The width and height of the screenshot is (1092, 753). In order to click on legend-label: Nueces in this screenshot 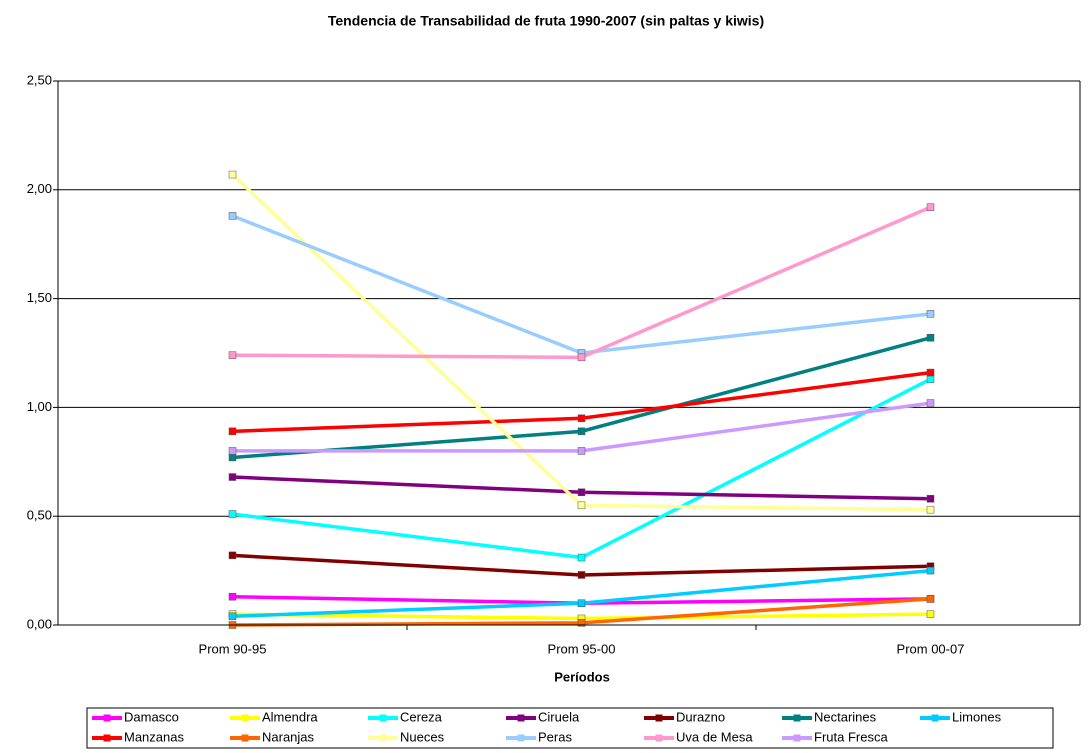, I will do `click(422, 736)`.